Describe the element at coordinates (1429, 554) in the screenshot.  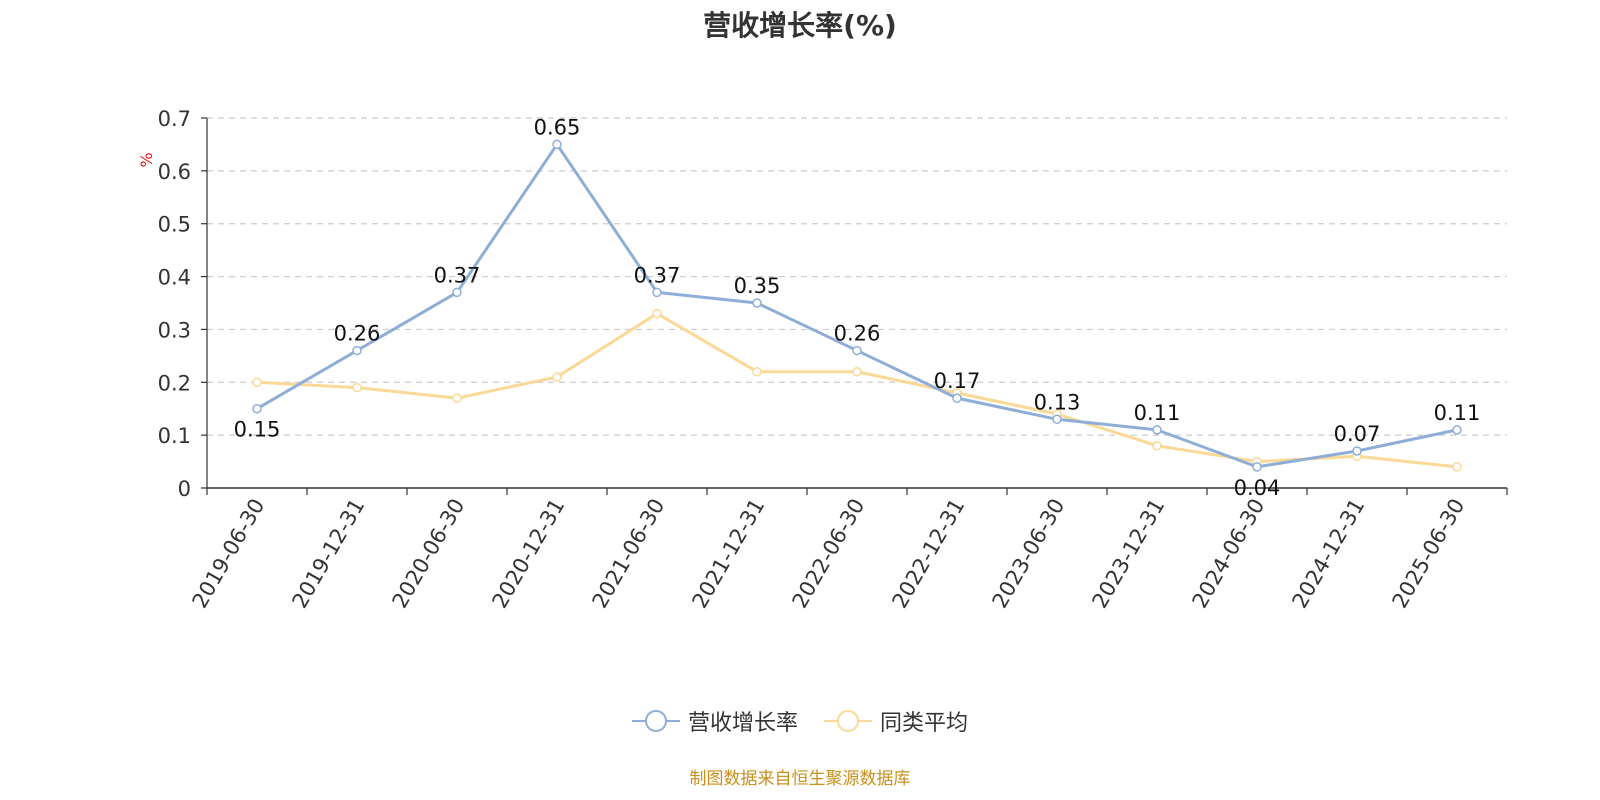
I see `x-tick-label: 2025-06-30` at that location.